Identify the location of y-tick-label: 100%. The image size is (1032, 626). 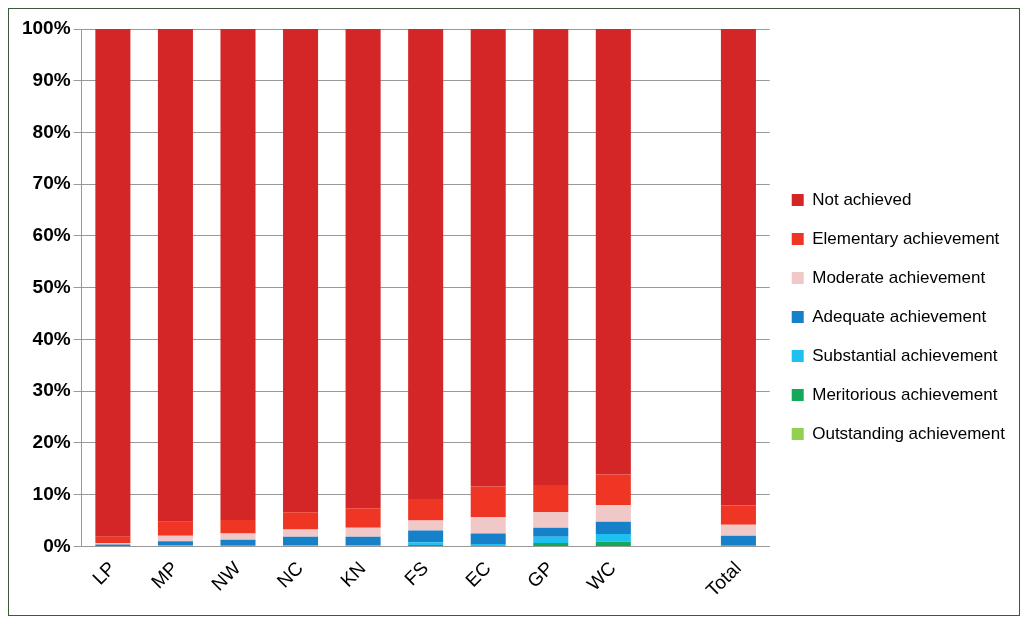
(46, 28).